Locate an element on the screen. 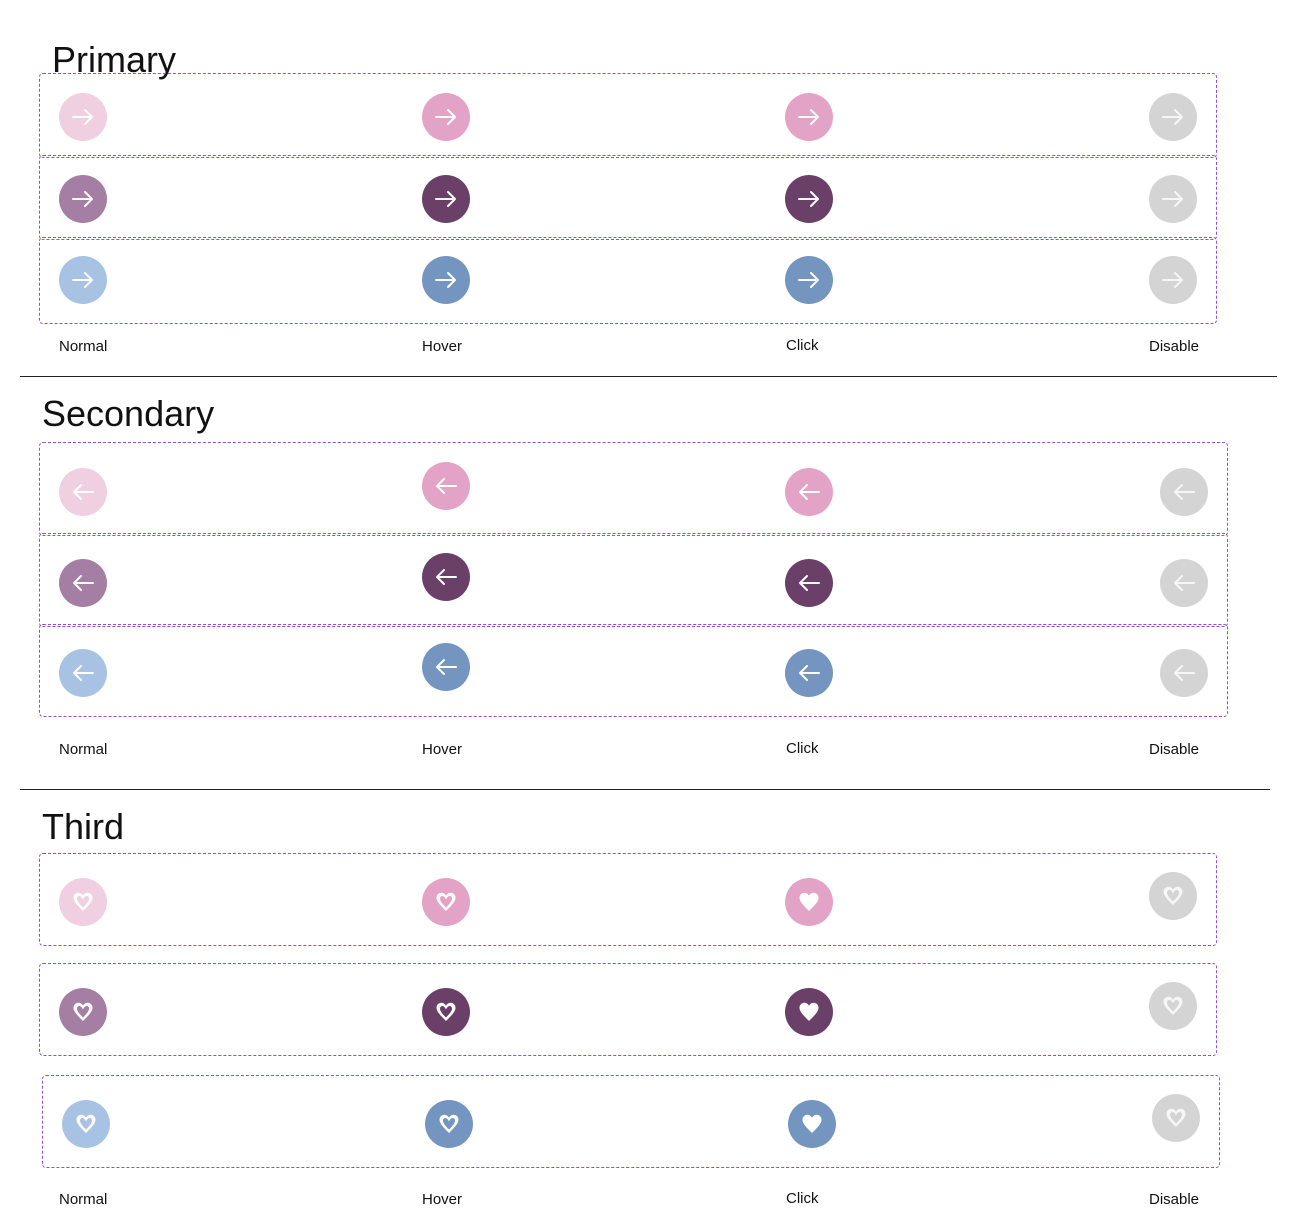  third-plum-normal-button is located at coordinates (83, 1012).